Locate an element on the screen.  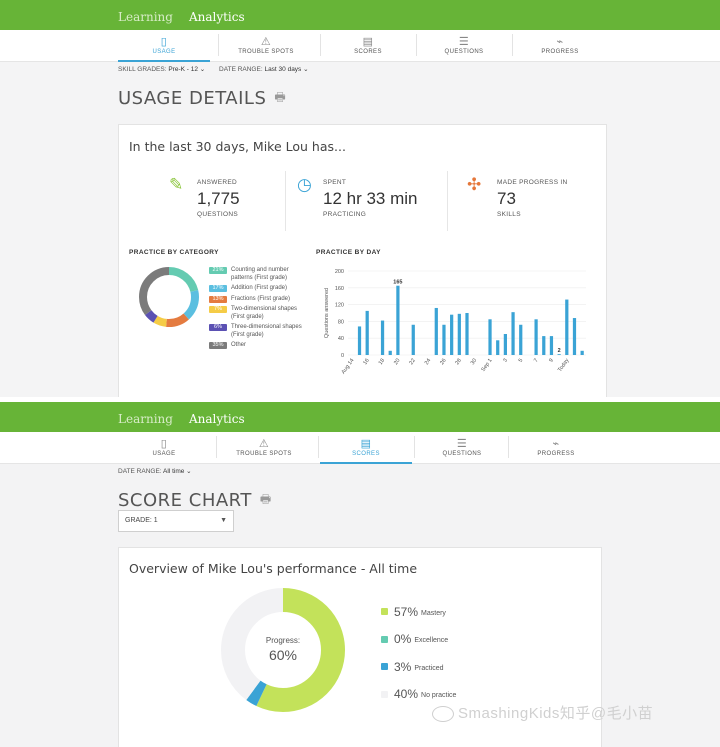
performance-donut is located at coordinates (283, 650).